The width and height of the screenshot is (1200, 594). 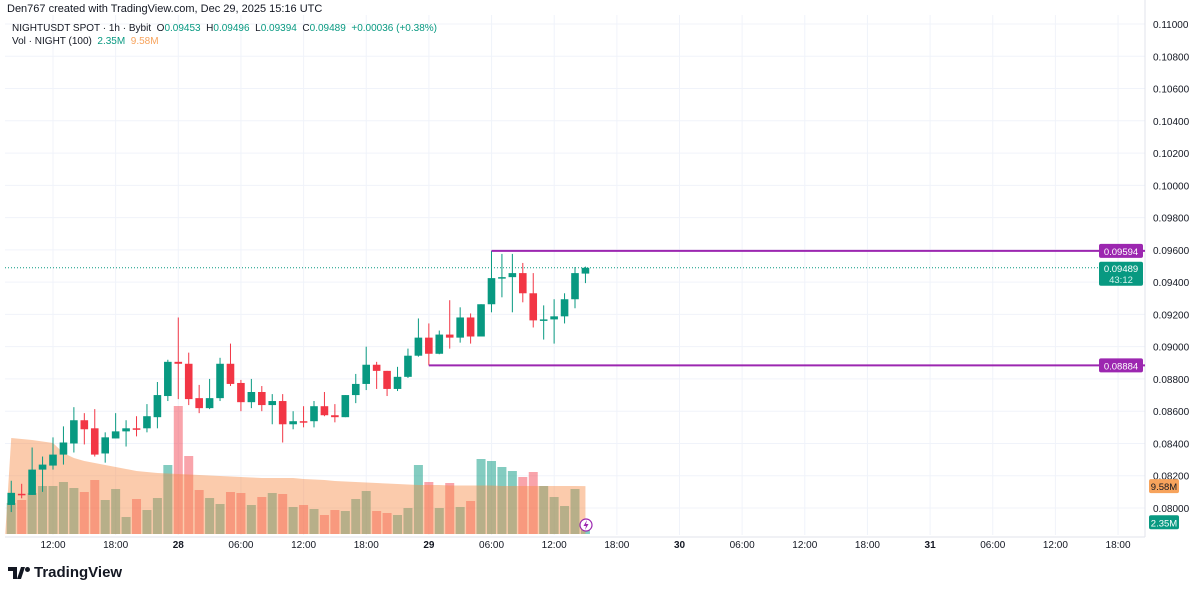 What do you see at coordinates (82, 28) in the screenshot?
I see `symbol-info: NIGHTUSDT SPOT · 1h · Bybit` at bounding box center [82, 28].